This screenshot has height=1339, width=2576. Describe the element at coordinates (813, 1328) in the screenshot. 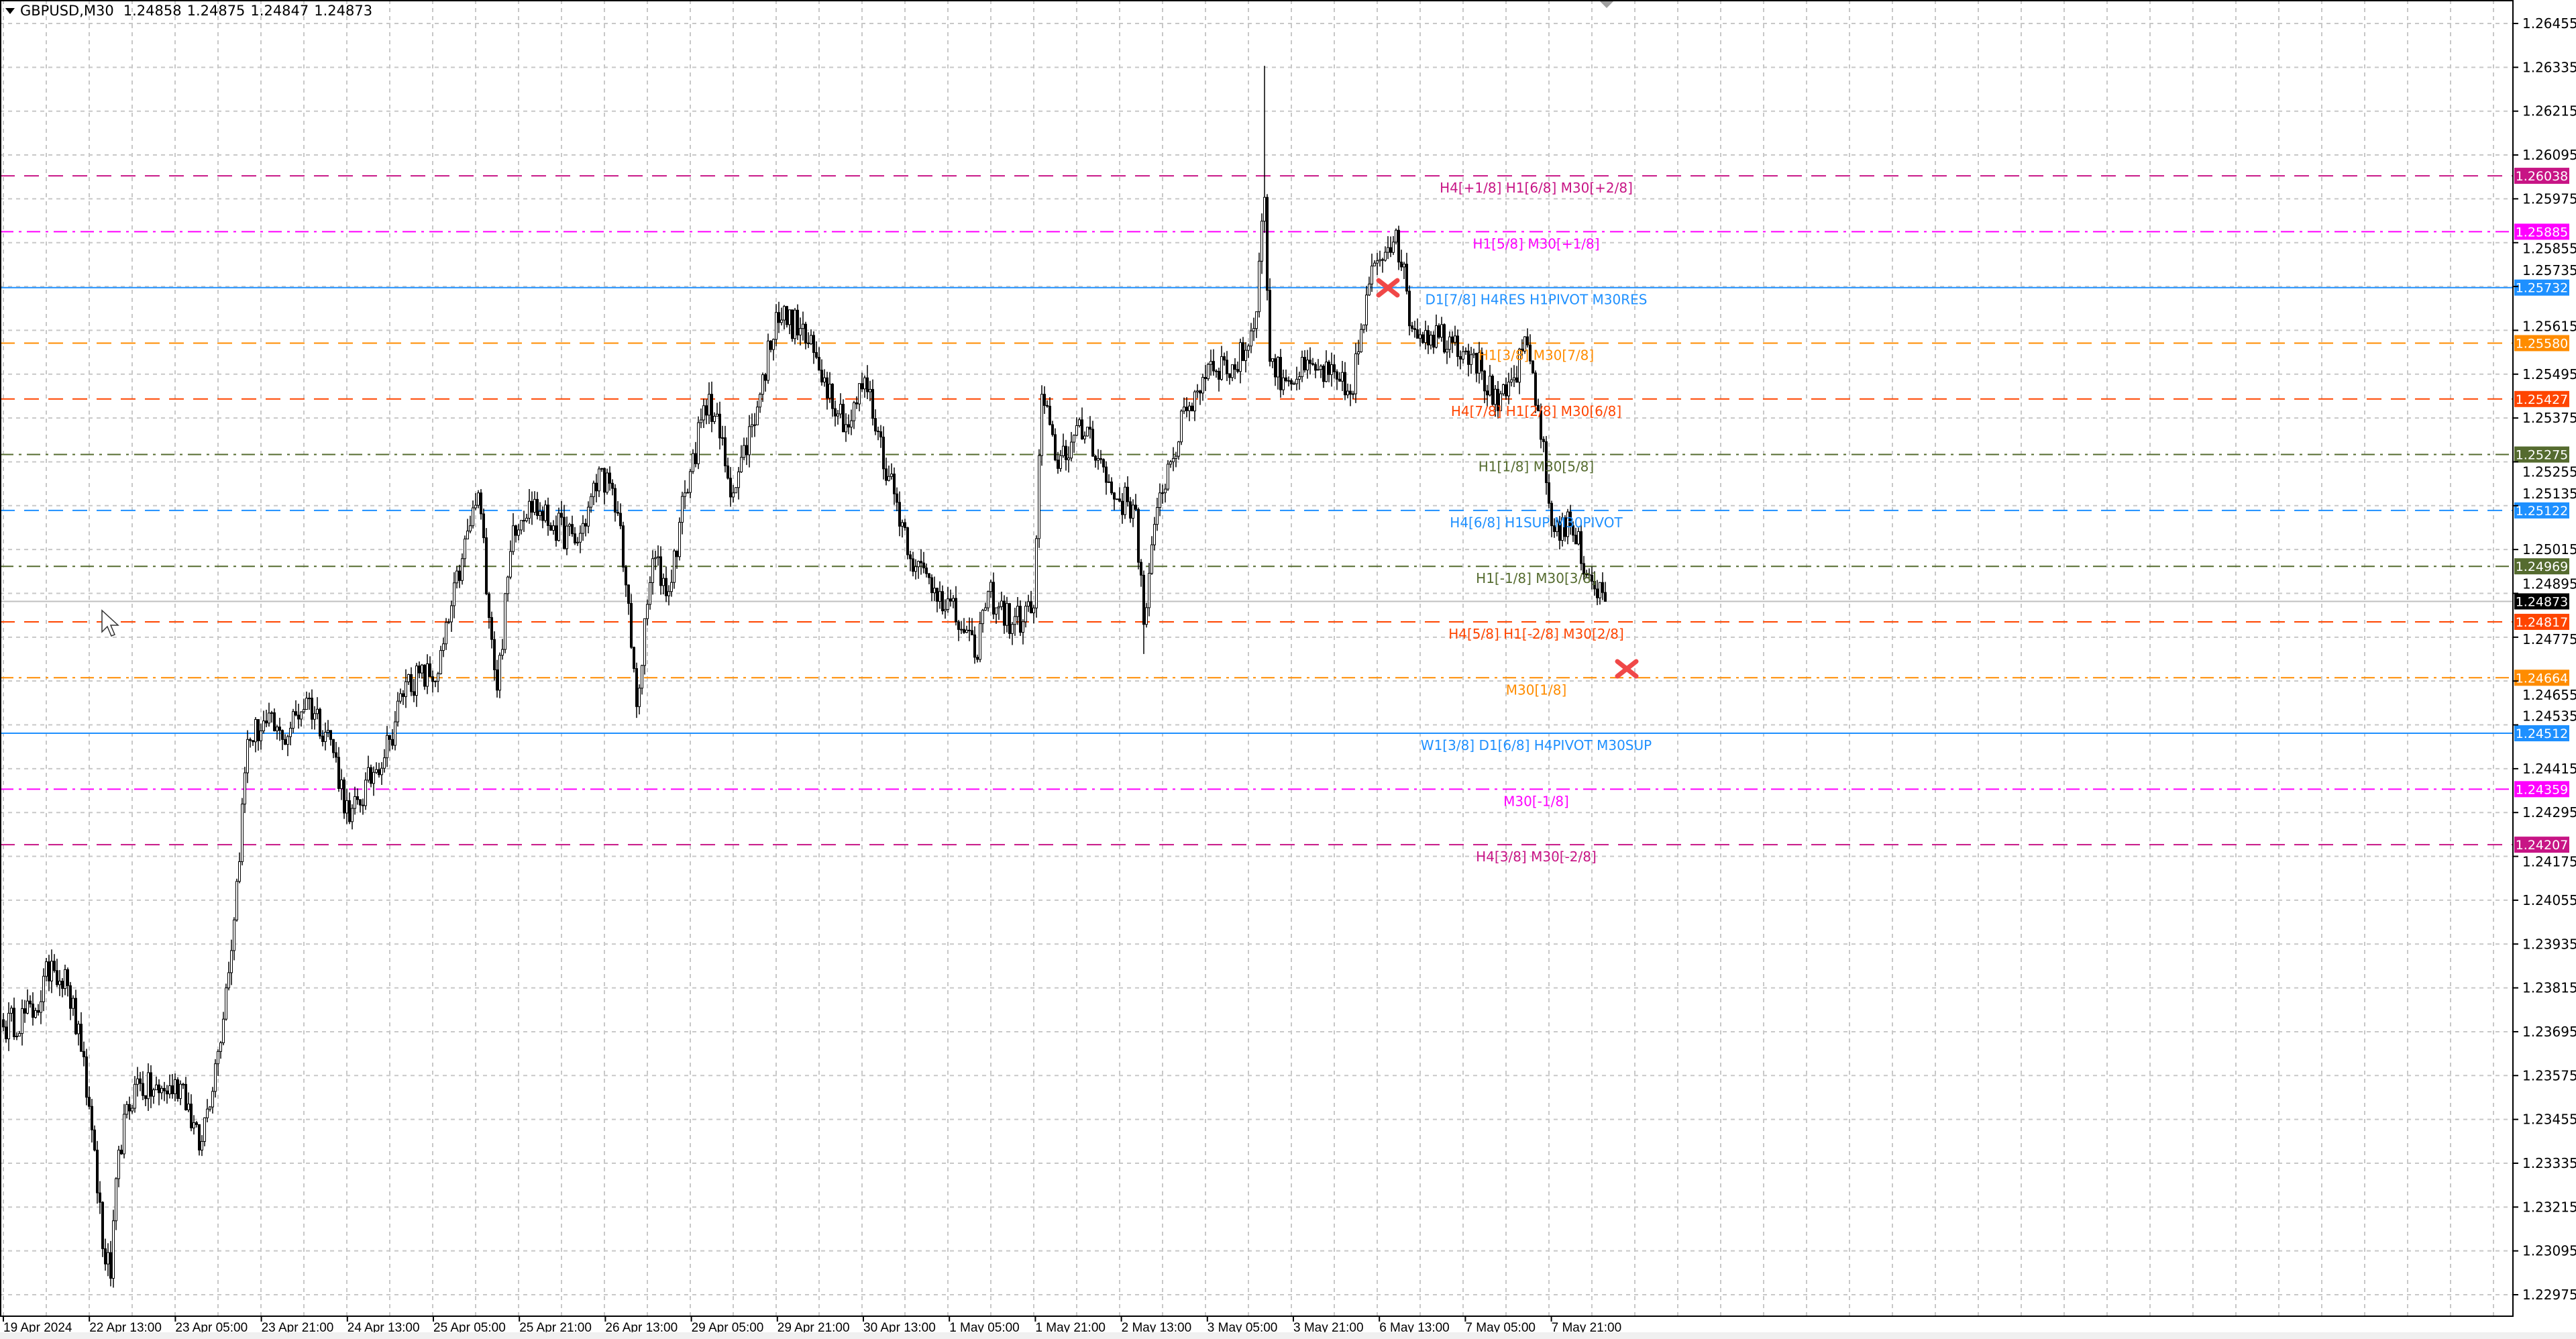

I see `time-tick-label: 29 Apr 21:00` at that location.